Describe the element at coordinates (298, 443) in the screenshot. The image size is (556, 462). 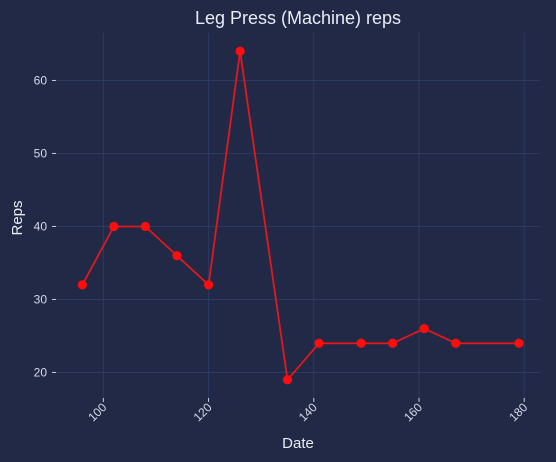
I see `x-axis-label: Date` at that location.